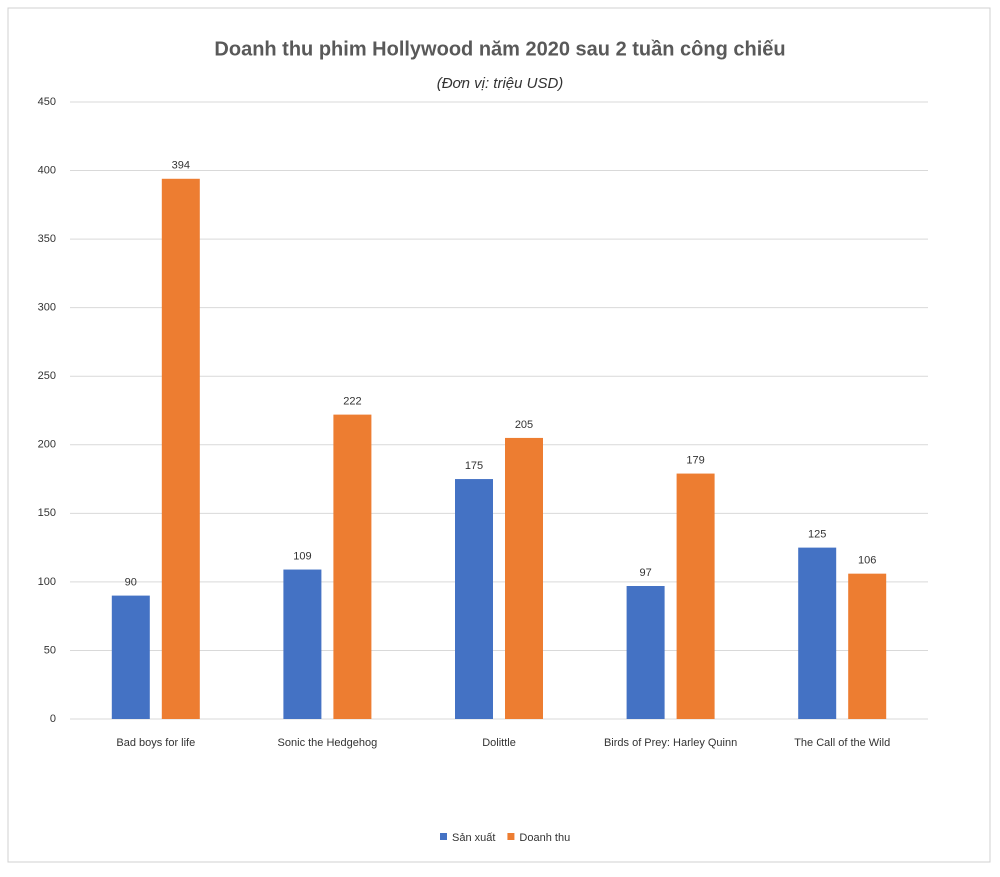 The image size is (1000, 877). Describe the element at coordinates (473, 838) in the screenshot. I see `legend-label: Sản xuất` at that location.